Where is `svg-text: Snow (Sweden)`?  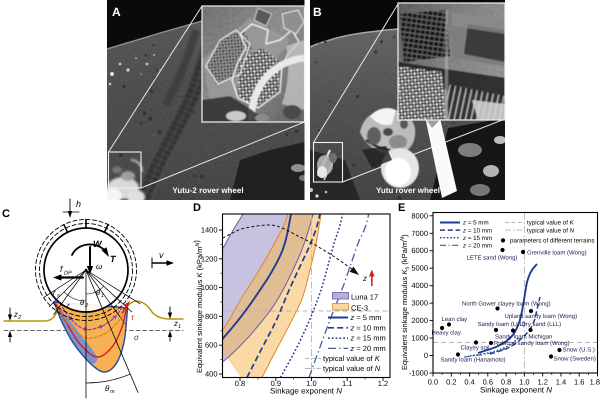 svg-text: Snow (Sweden) is located at coordinates (575, 359).